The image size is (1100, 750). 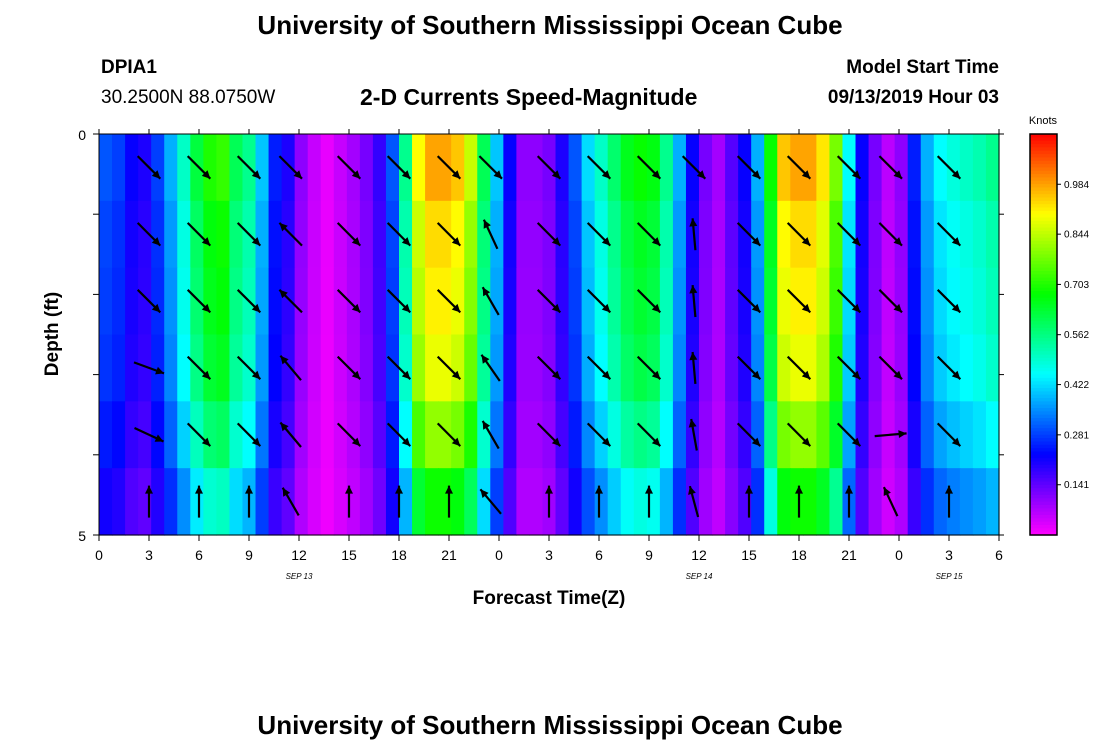 I want to click on colorbar-tick-label: 0.281, so click(x=1076, y=435).